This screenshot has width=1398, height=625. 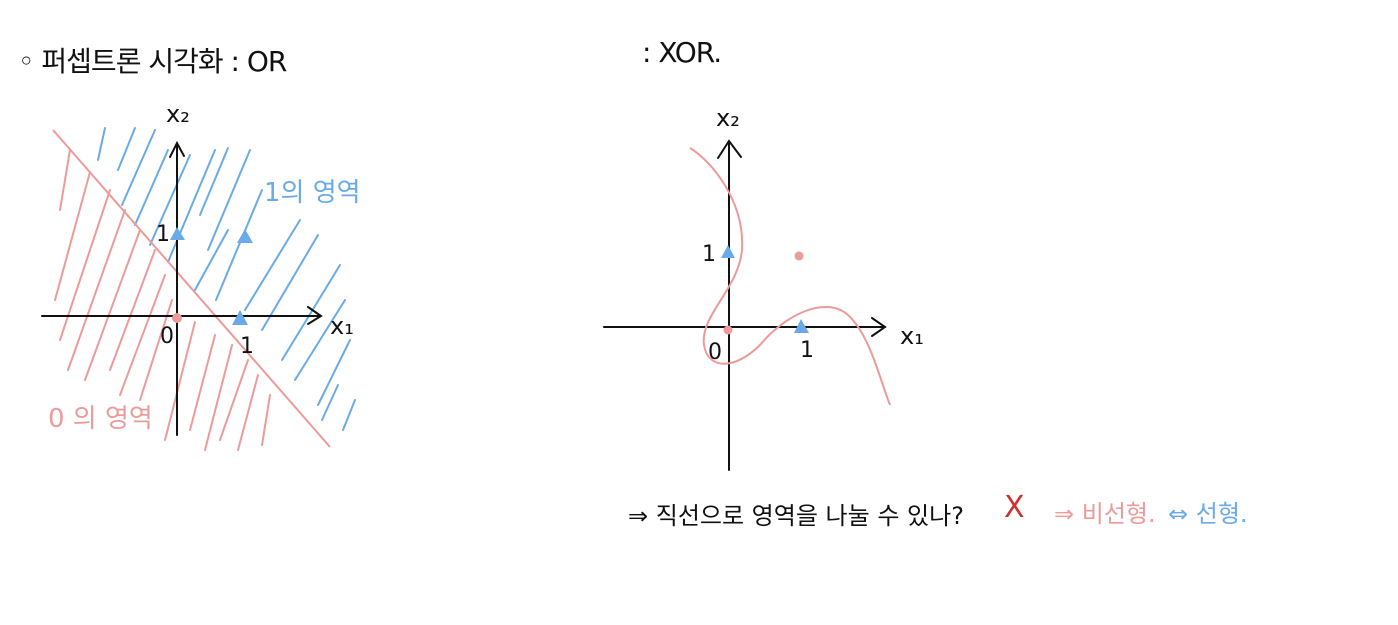 I want to click on left-x-tick-one: 1, so click(x=247, y=346).